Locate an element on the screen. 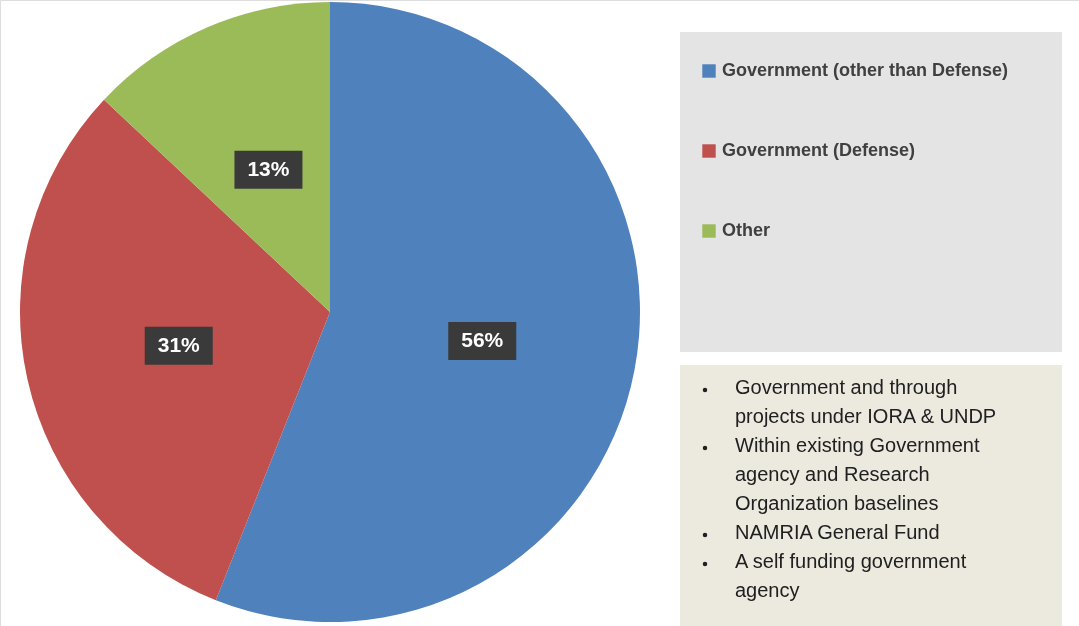 The width and height of the screenshot is (1079, 626). text: Within existing Government agency and Research Organization baselines is located at coordinates (857, 474).